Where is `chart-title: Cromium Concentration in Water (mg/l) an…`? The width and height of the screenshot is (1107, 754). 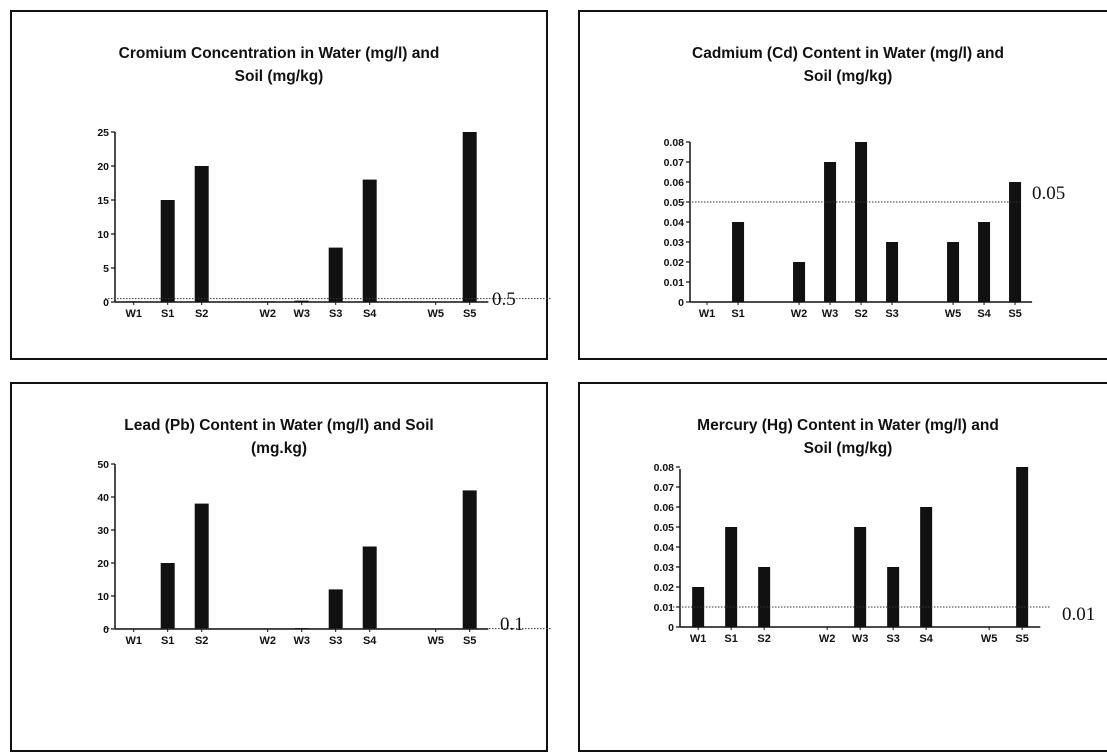 chart-title: Cromium Concentration in Water (mg/l) an… is located at coordinates (279, 65).